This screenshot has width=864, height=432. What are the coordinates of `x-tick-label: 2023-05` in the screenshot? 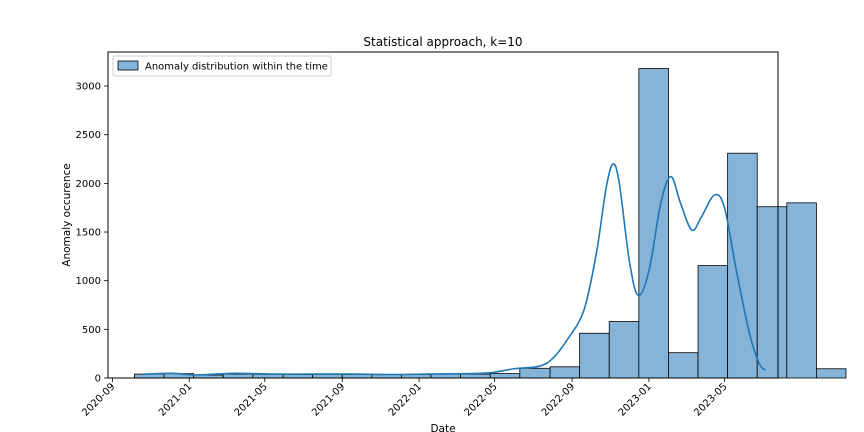 It's located at (710, 399).